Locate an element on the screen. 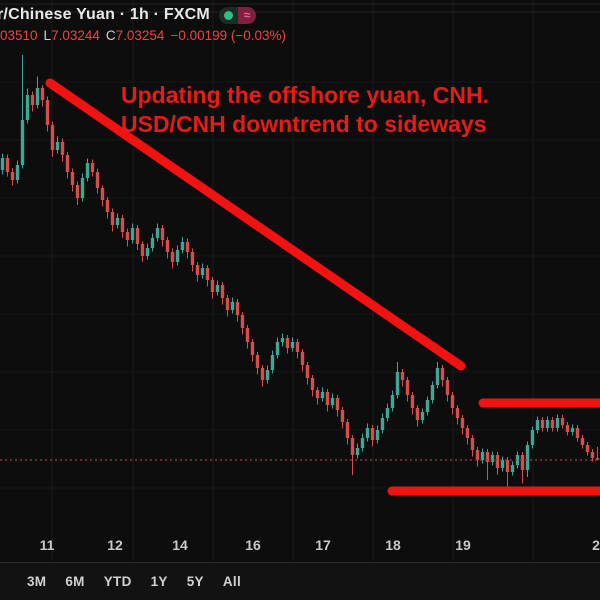 This screenshot has height=600, width=600. timeframe-5y-button: 5Y is located at coordinates (195, 581).